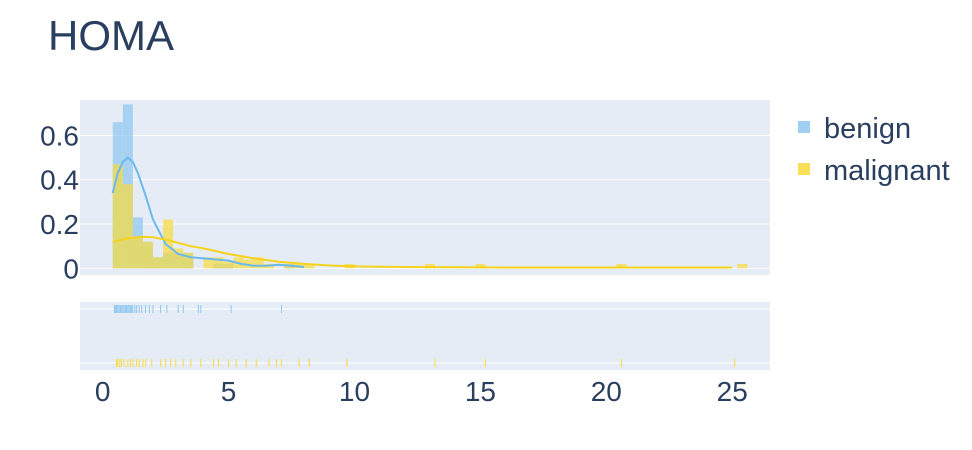 This screenshot has height=450, width=972. What do you see at coordinates (804, 169) in the screenshot?
I see `legend-swatch-malignant` at bounding box center [804, 169].